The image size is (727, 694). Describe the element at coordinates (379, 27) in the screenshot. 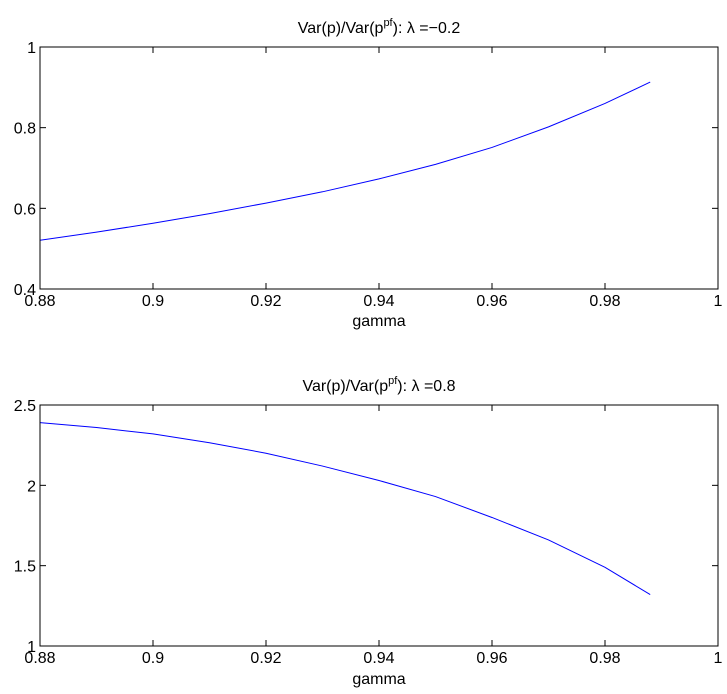

I see `chart-title: Var(p)/Var(ppf): λ =−0.2` at that location.